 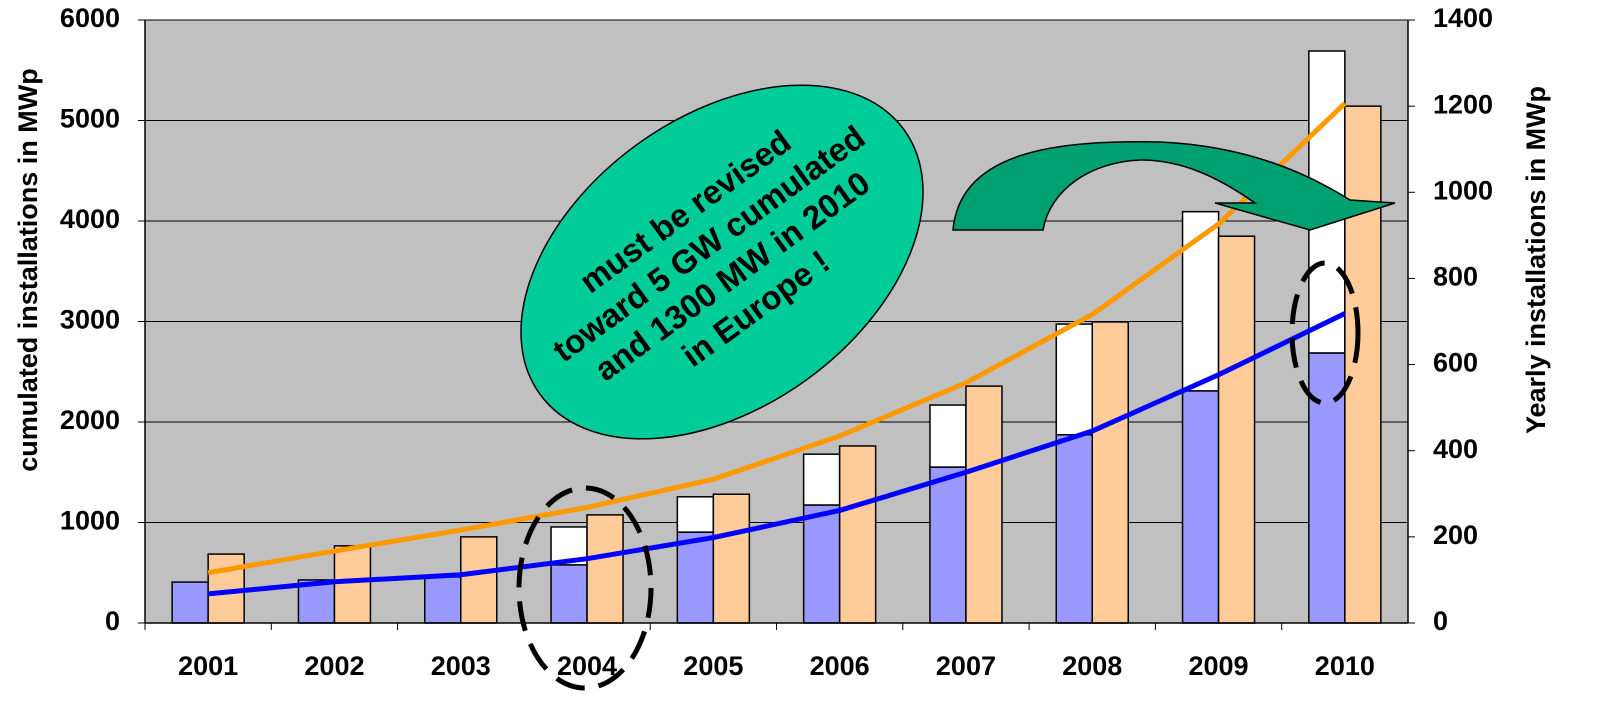 I want to click on y2-tick-label: 200, so click(x=1455, y=535).